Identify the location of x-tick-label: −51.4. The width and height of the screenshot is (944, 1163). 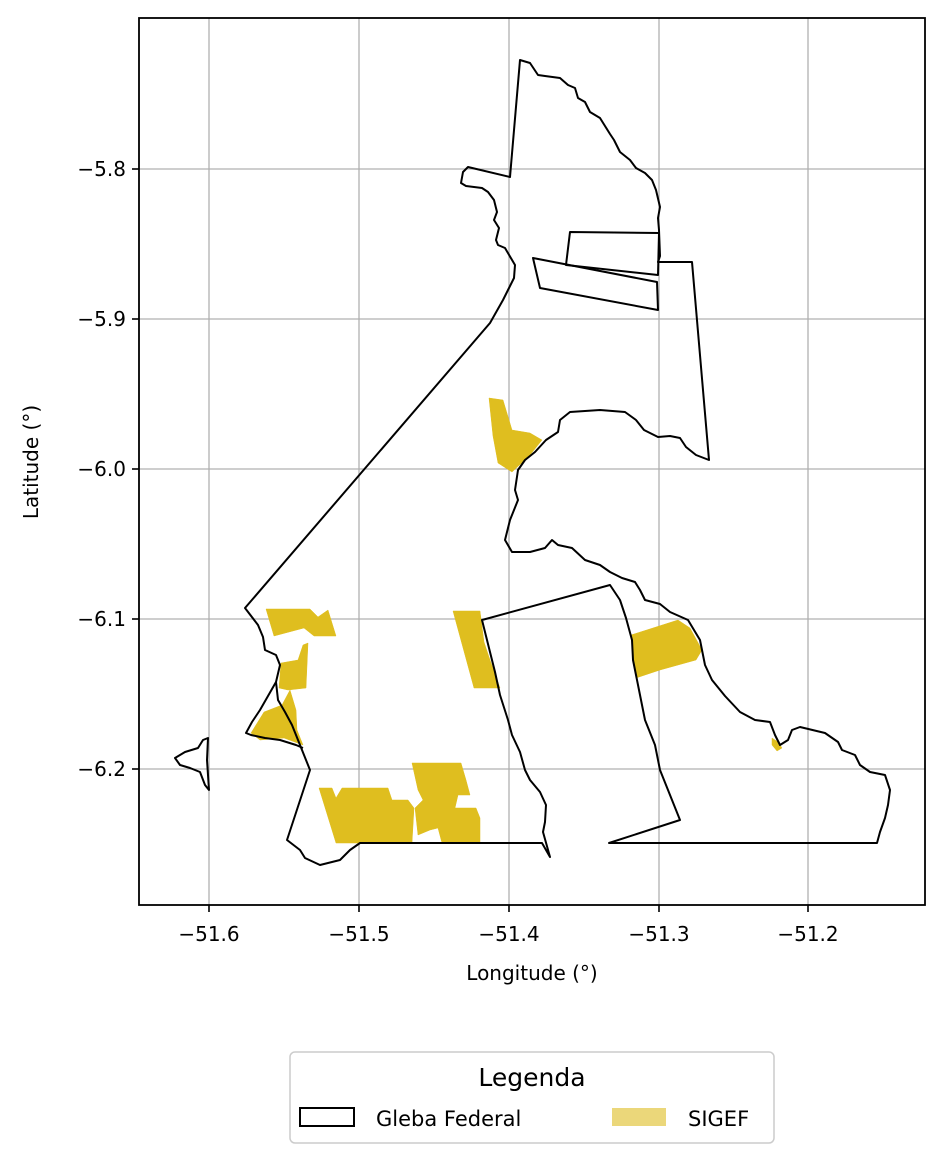
(508, 934).